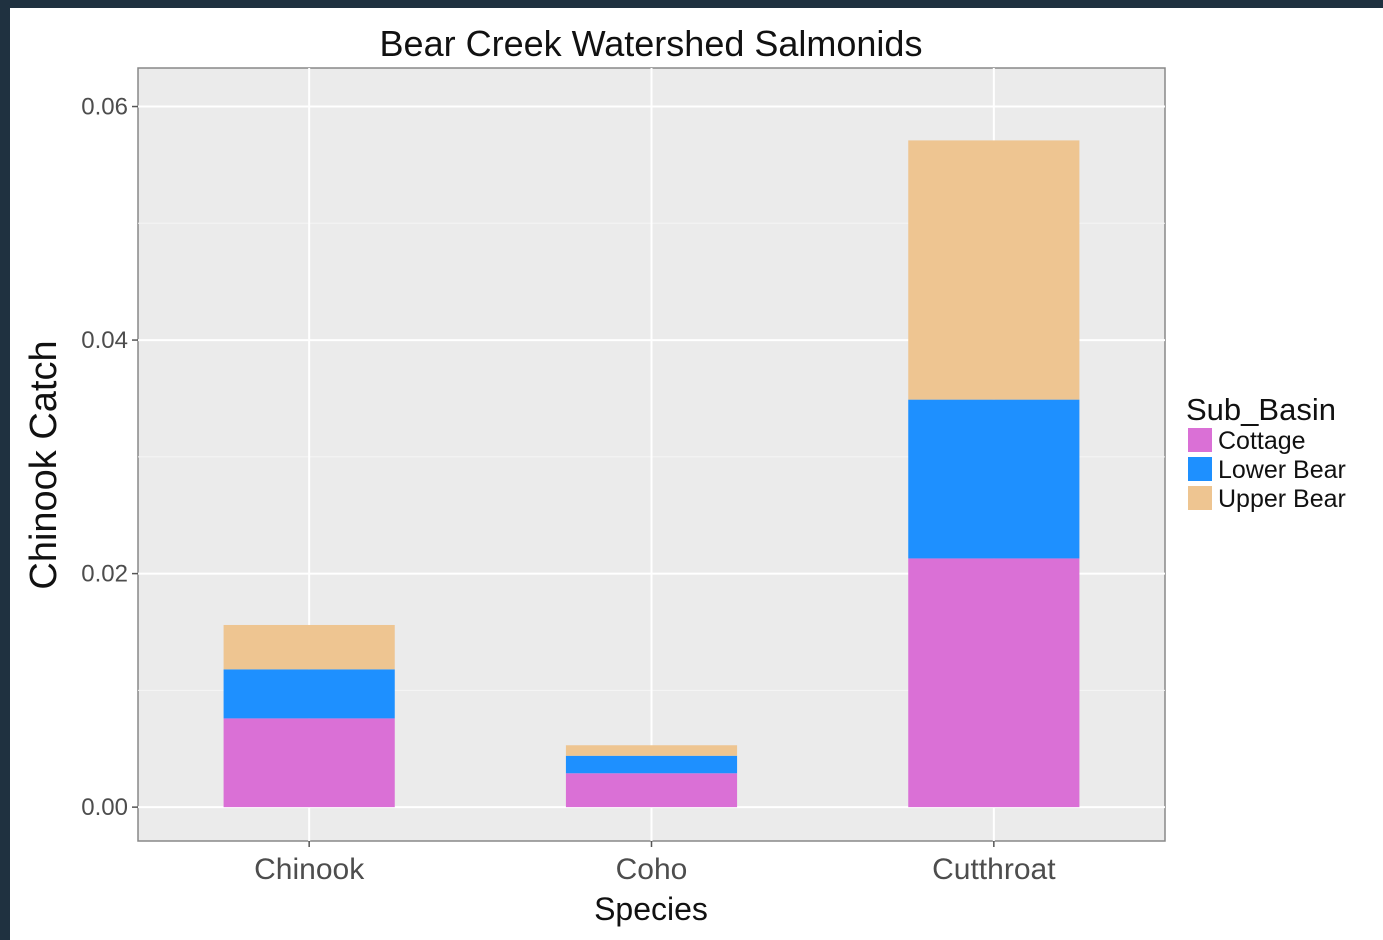 This screenshot has width=1383, height=940. I want to click on chart-title: Bear Creek Watershed Salmonids, so click(651, 43).